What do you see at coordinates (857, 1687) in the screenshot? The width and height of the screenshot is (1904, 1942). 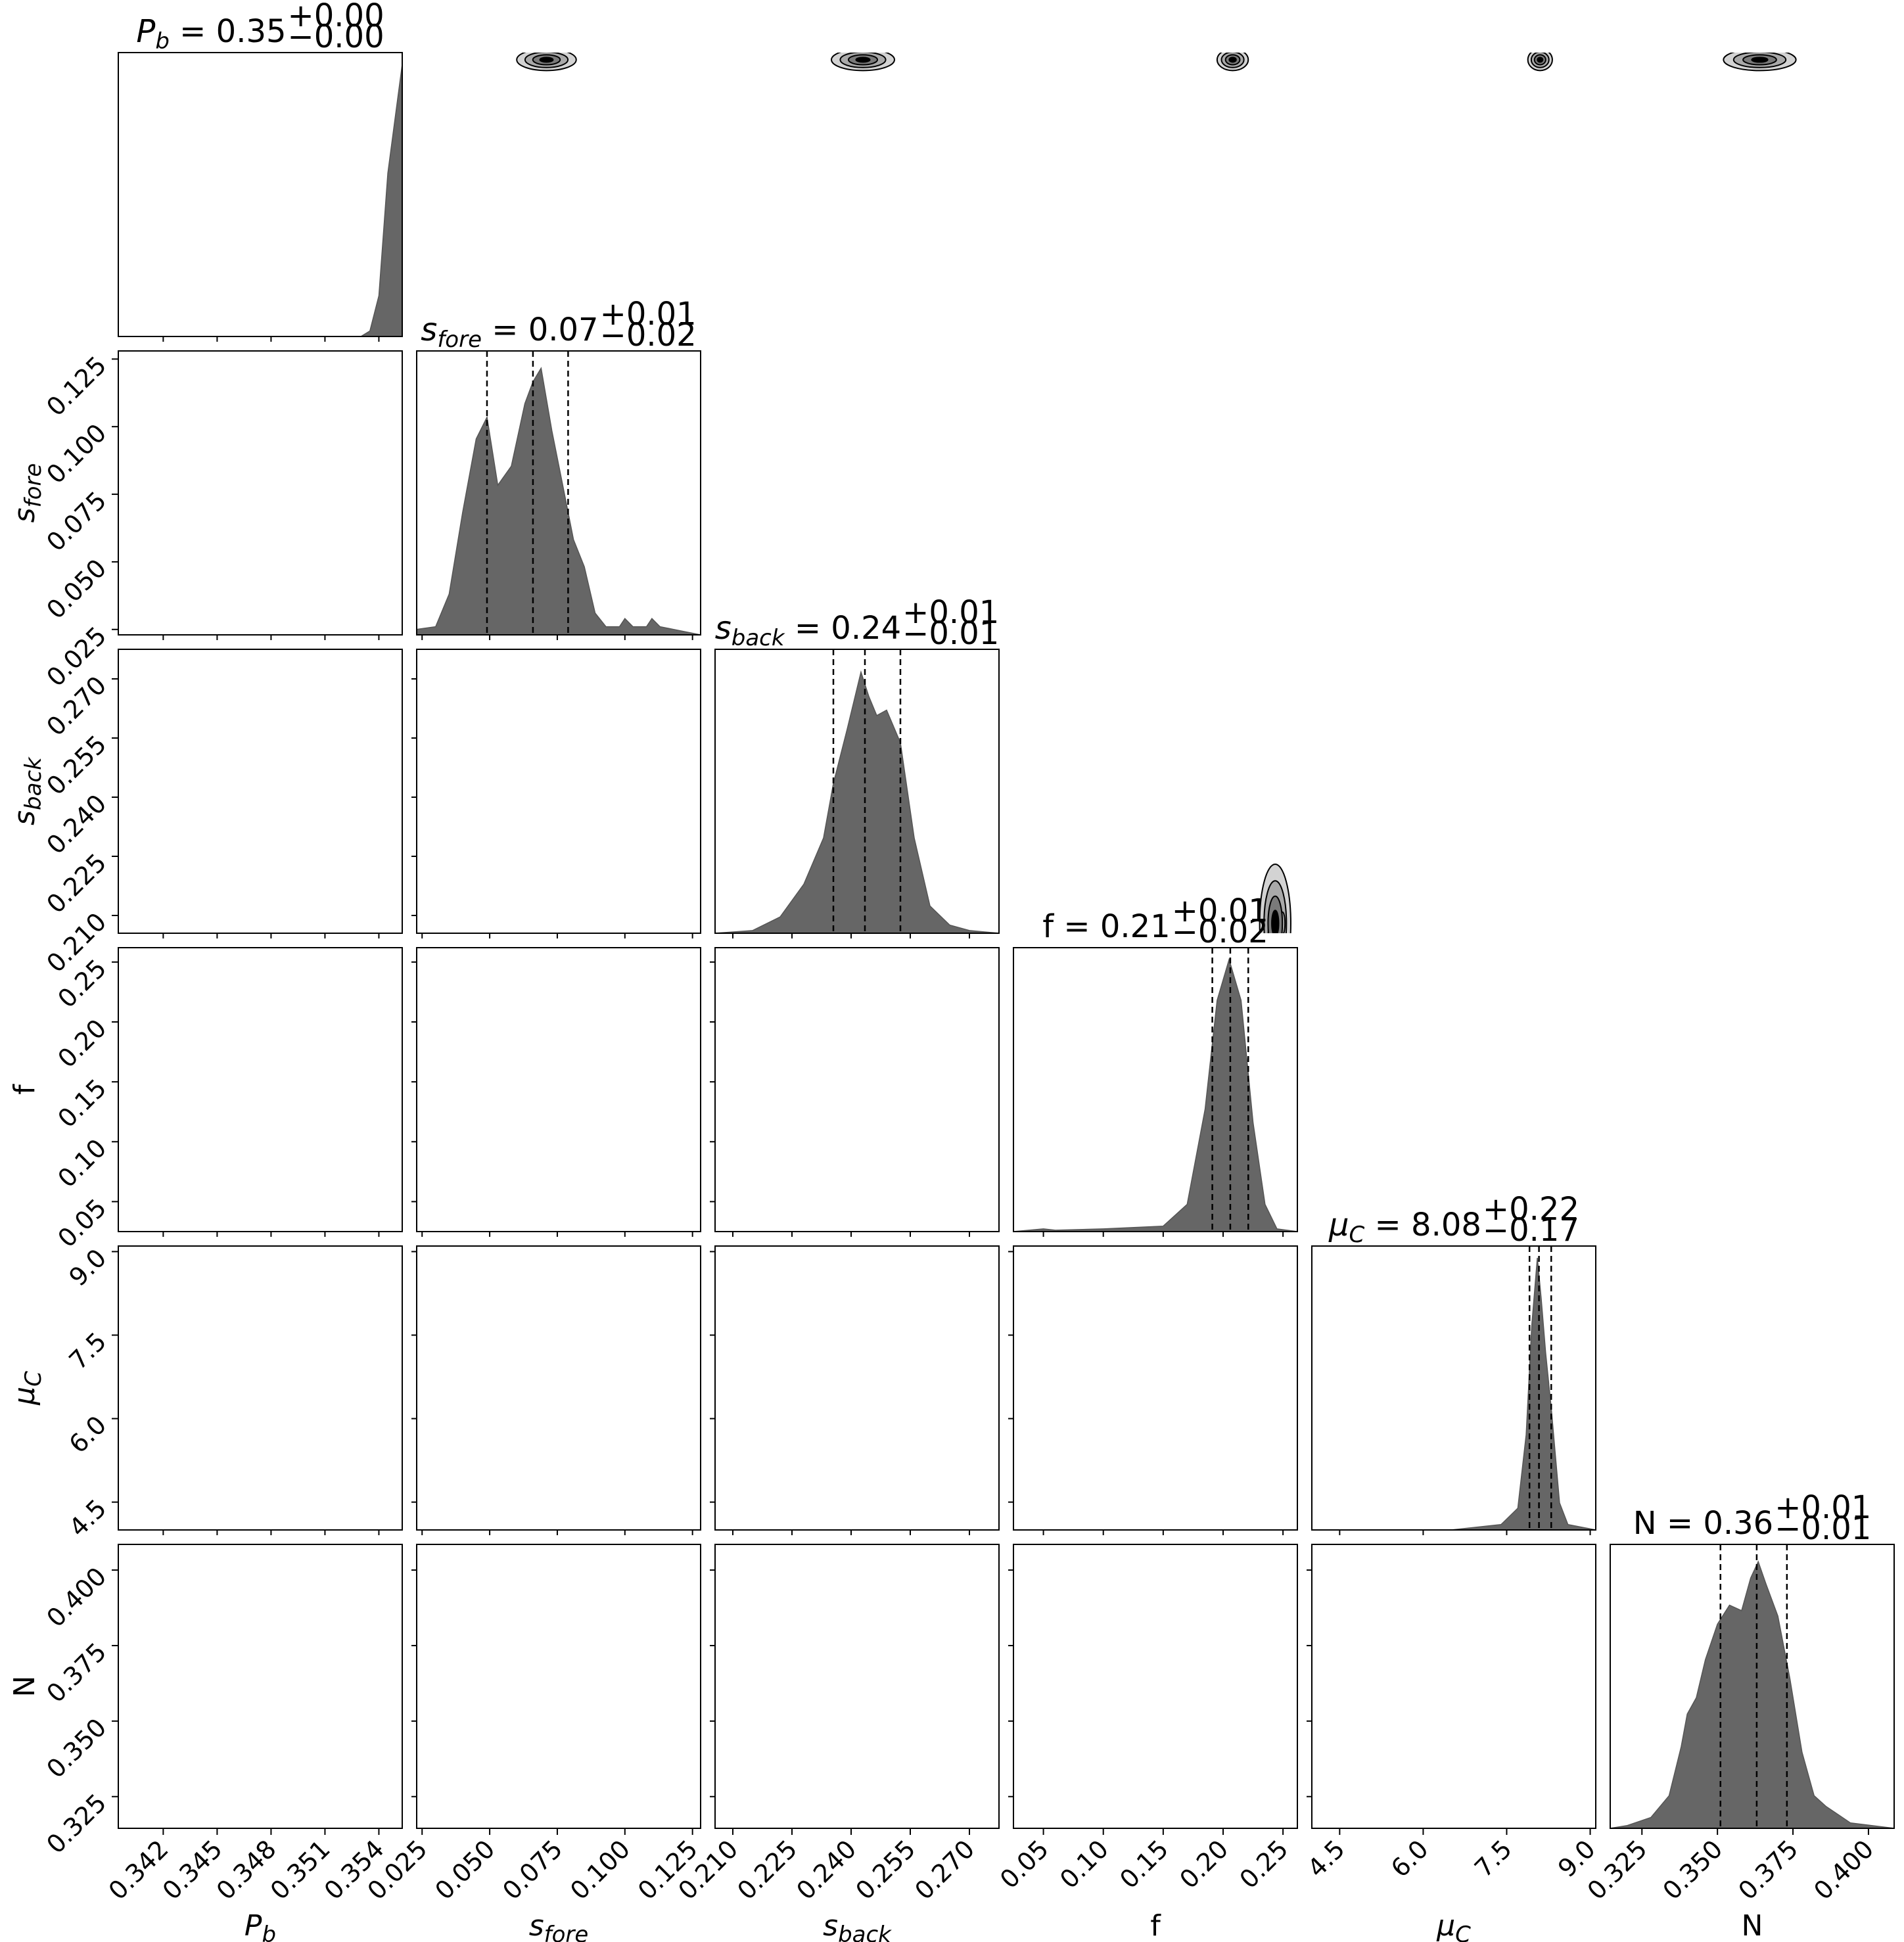 I see `panel-frame-N-sback` at bounding box center [857, 1687].